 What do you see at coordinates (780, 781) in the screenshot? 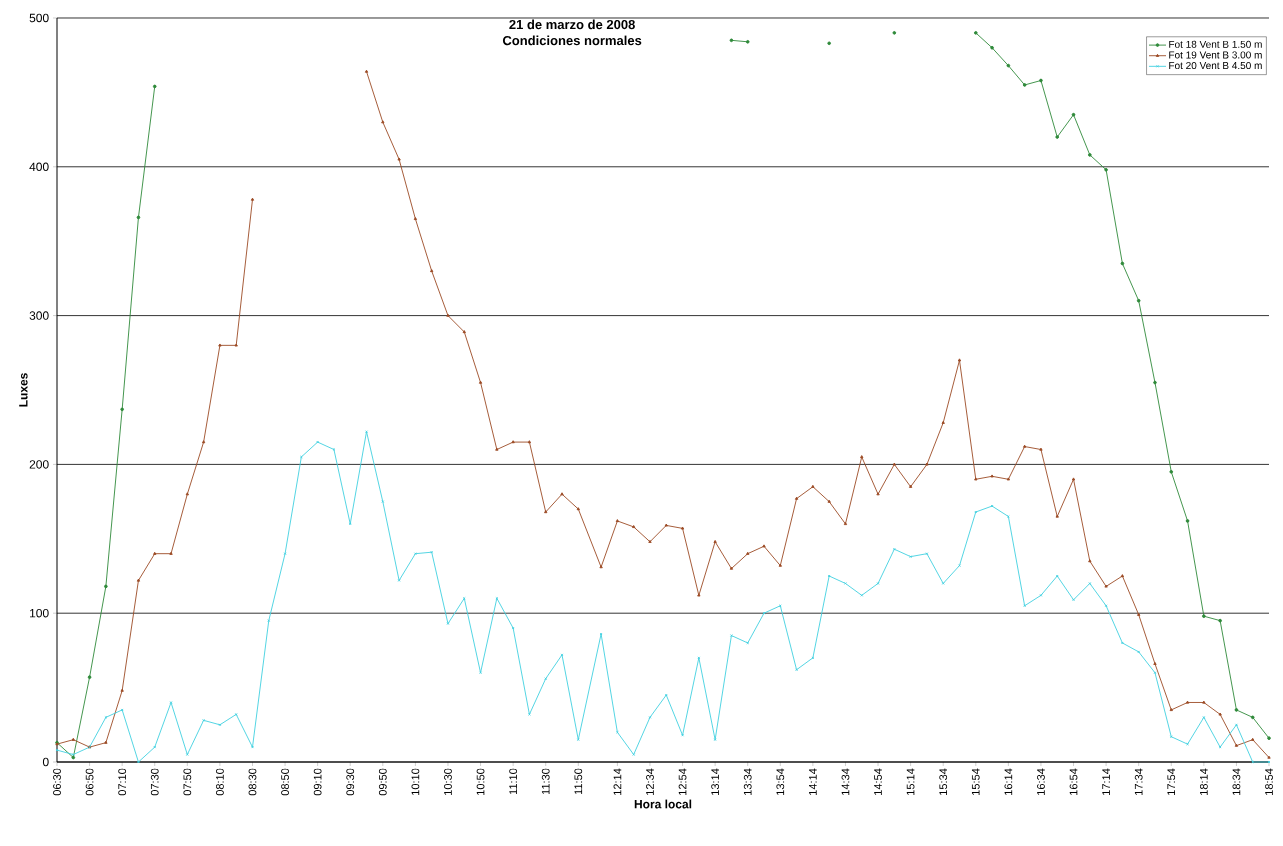
I see `x-tick-label: 13:54` at bounding box center [780, 781].